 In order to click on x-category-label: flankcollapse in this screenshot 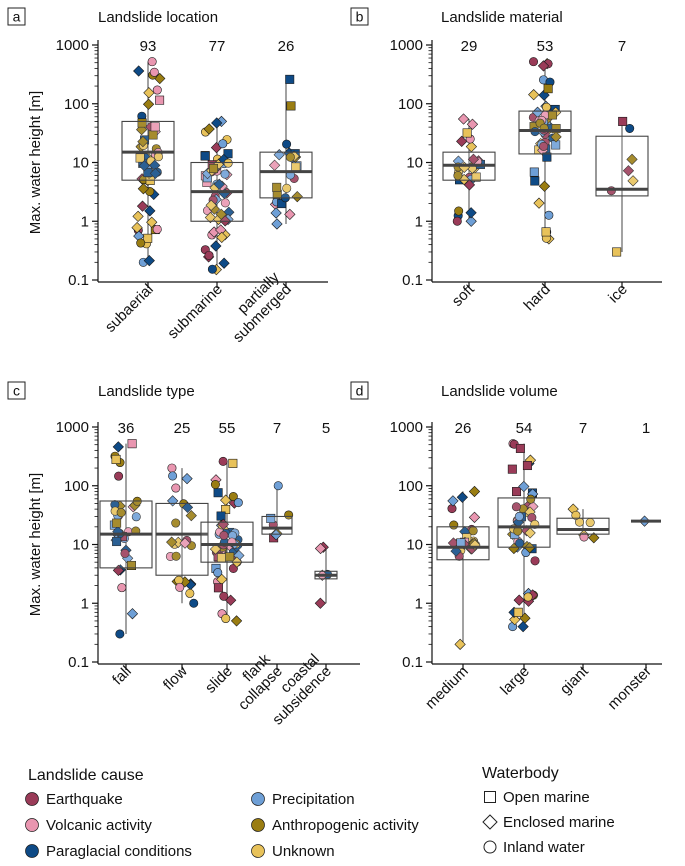, I will do `click(254, 681)`.